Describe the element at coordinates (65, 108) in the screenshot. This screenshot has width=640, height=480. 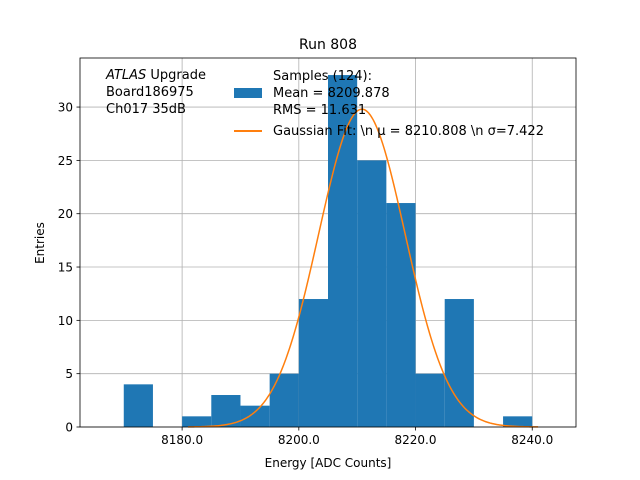
I see `y-tick-label: 30` at that location.